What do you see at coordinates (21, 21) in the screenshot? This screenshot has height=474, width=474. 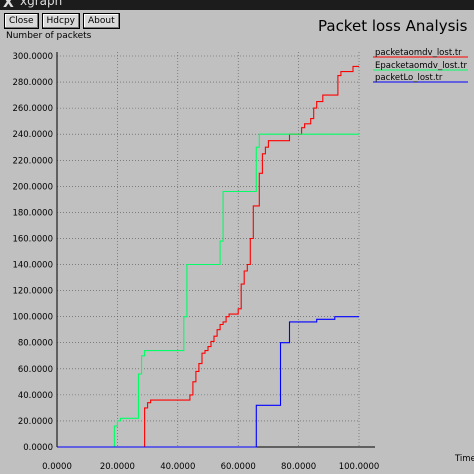 I see `close-button: Close` at bounding box center [21, 21].